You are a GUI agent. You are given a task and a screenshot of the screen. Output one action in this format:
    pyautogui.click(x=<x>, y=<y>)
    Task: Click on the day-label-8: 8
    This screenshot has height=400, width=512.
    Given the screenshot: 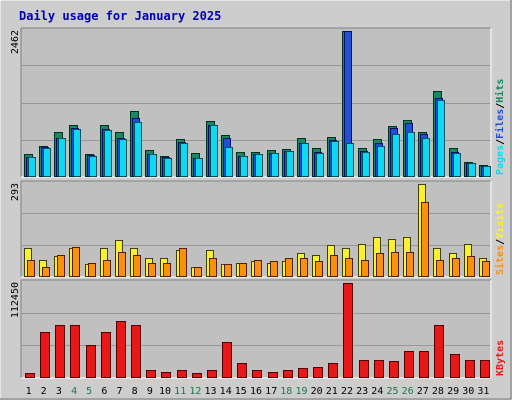 What is the action you would take?
    pyautogui.click(x=135, y=391)
    